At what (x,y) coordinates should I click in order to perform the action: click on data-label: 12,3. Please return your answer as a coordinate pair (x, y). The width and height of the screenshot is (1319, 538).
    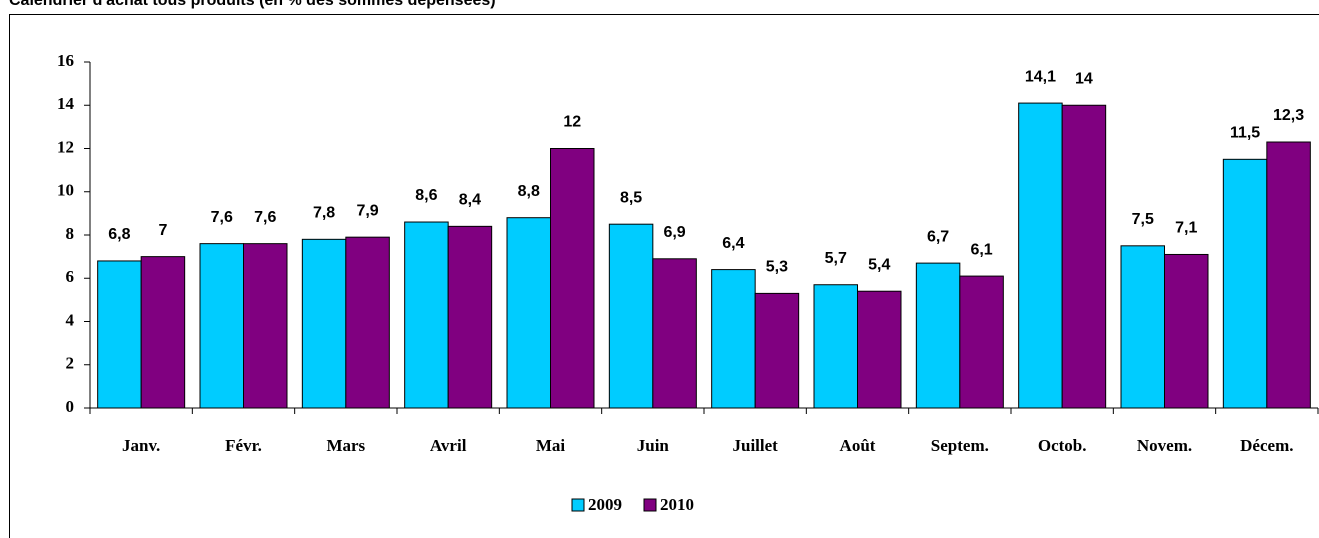
    Looking at the image, I should click on (1288, 115).